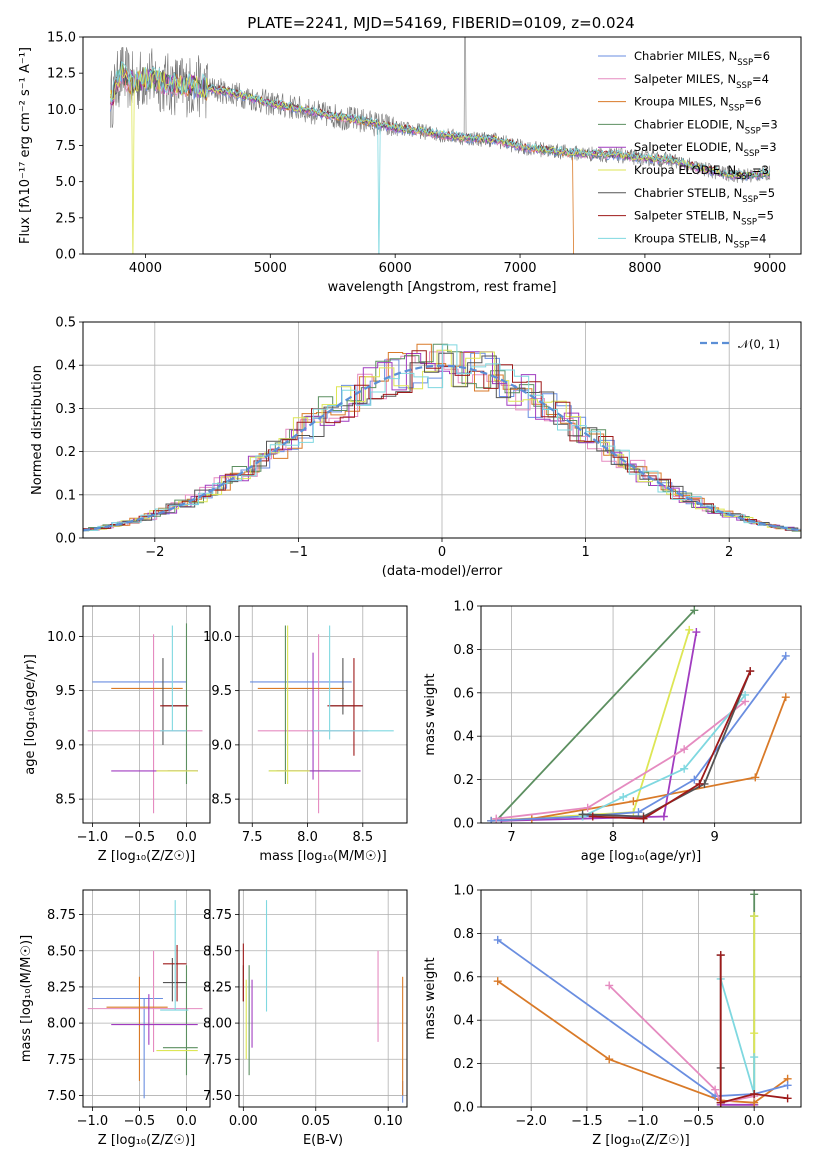 The image size is (819, 1170). I want to click on y-tick-label: 0.1, so click(65, 495).